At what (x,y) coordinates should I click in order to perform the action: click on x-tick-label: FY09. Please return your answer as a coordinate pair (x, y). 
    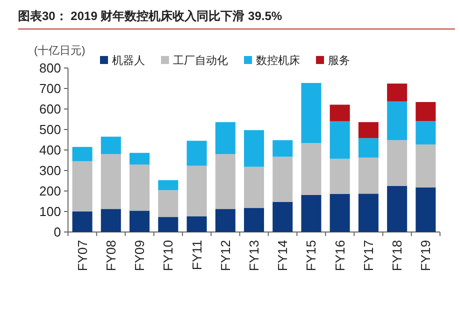
    Looking at the image, I should click on (140, 256).